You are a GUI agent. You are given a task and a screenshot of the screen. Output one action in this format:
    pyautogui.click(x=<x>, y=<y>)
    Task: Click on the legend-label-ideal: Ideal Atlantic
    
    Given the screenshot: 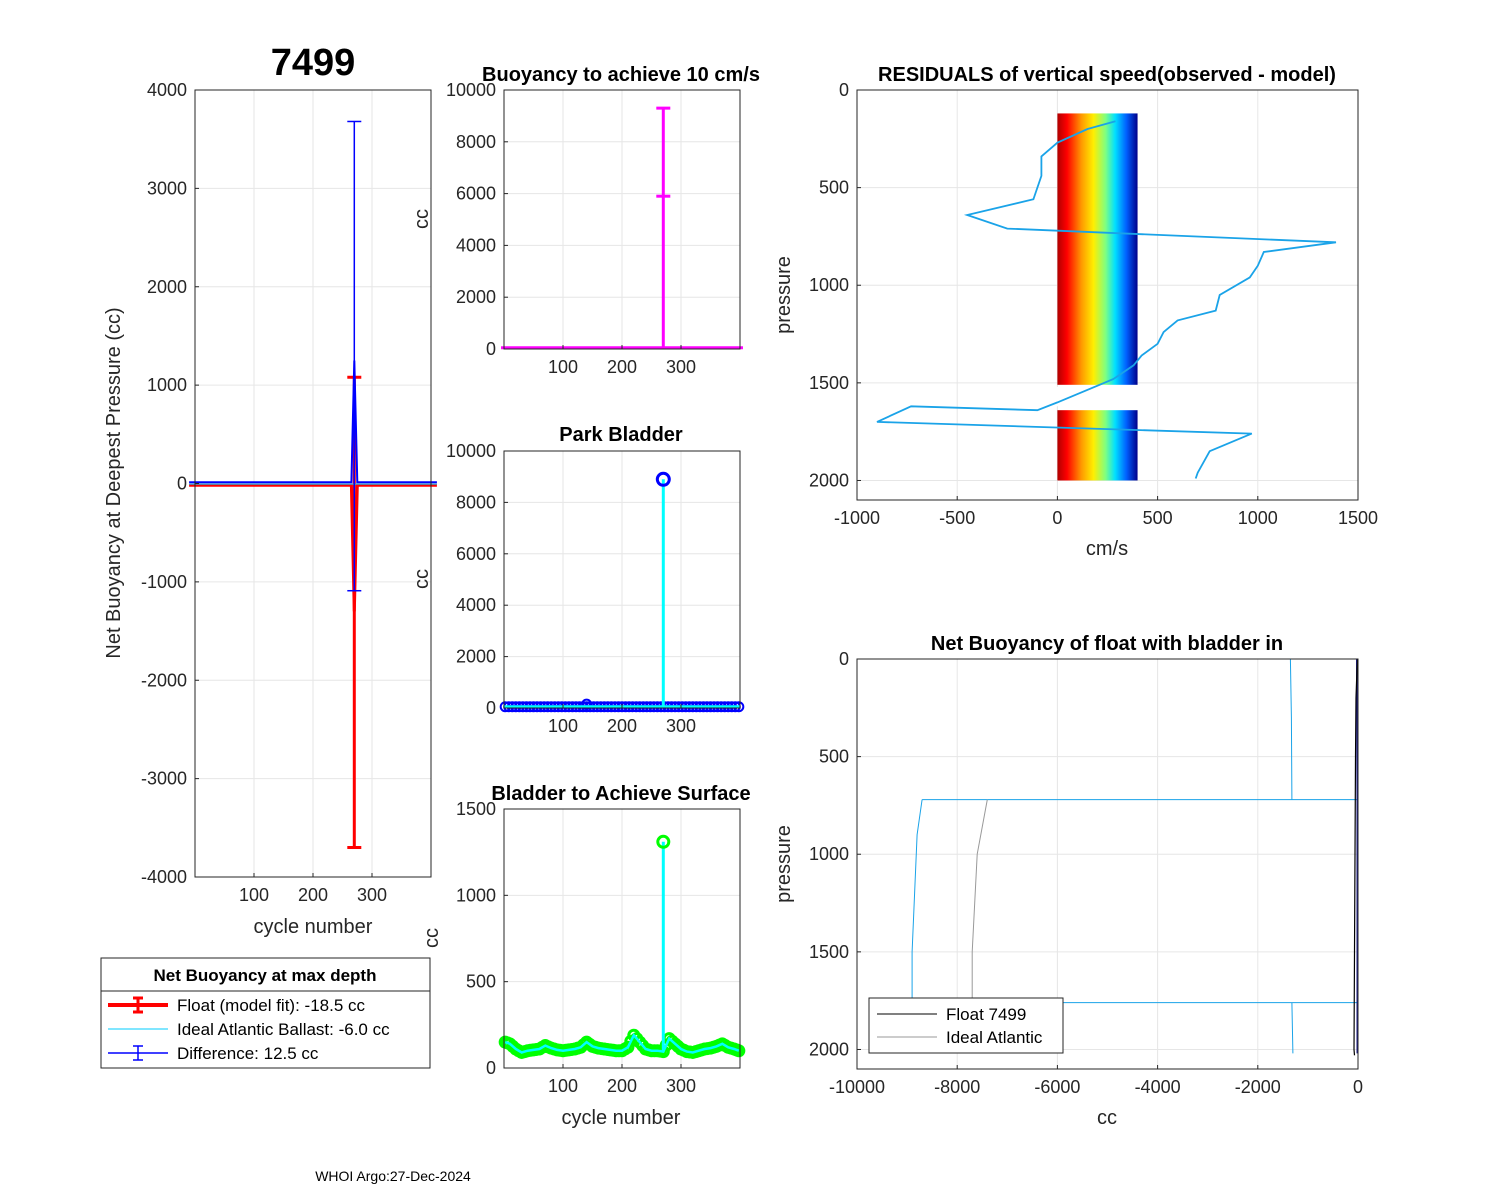 What is the action you would take?
    pyautogui.click(x=994, y=1037)
    